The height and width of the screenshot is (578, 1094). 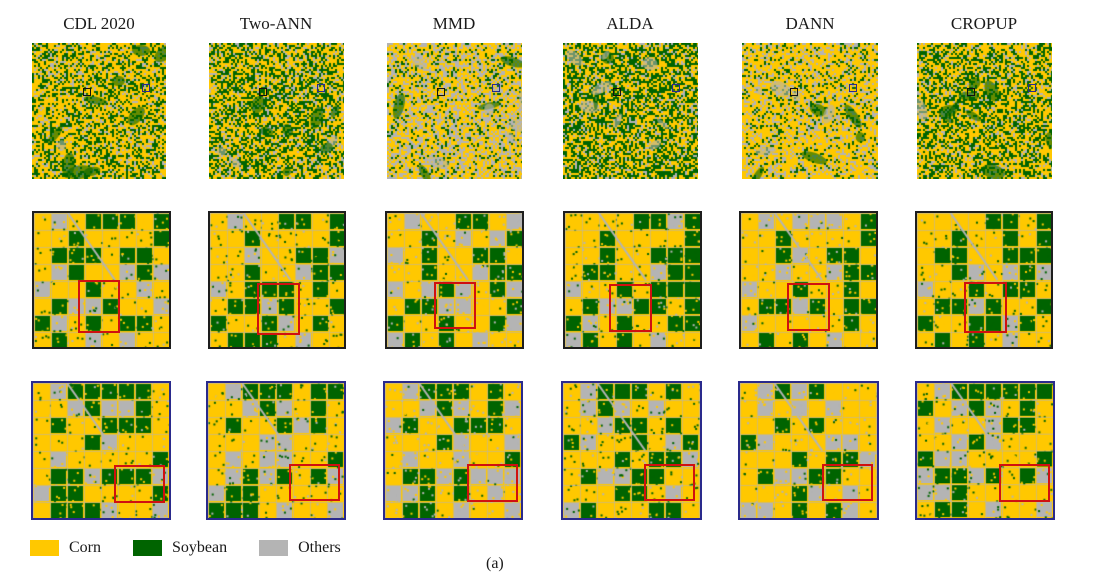 What do you see at coordinates (85, 548) in the screenshot?
I see `legend-label: Corn` at bounding box center [85, 548].